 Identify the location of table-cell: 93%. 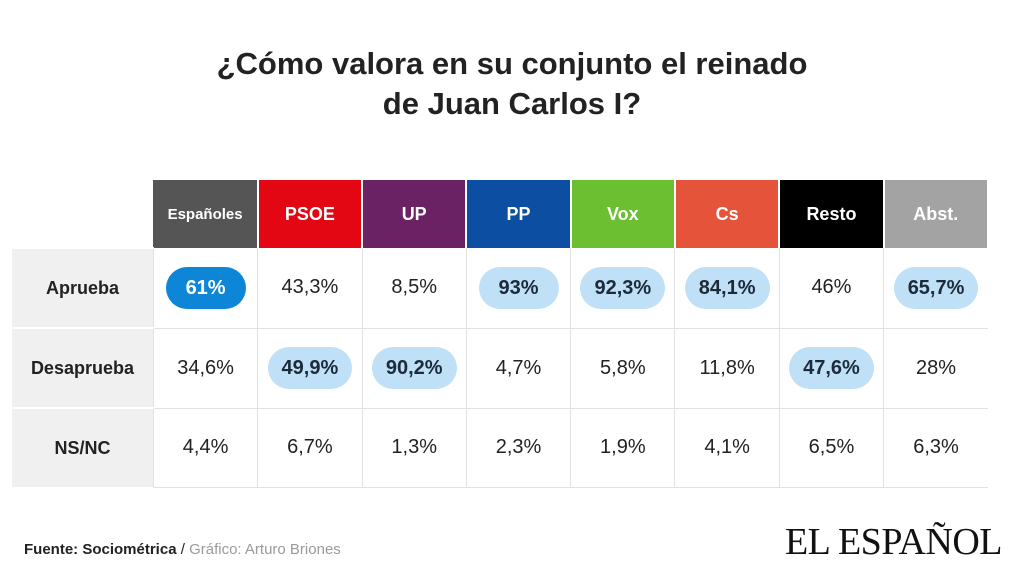
(518, 288).